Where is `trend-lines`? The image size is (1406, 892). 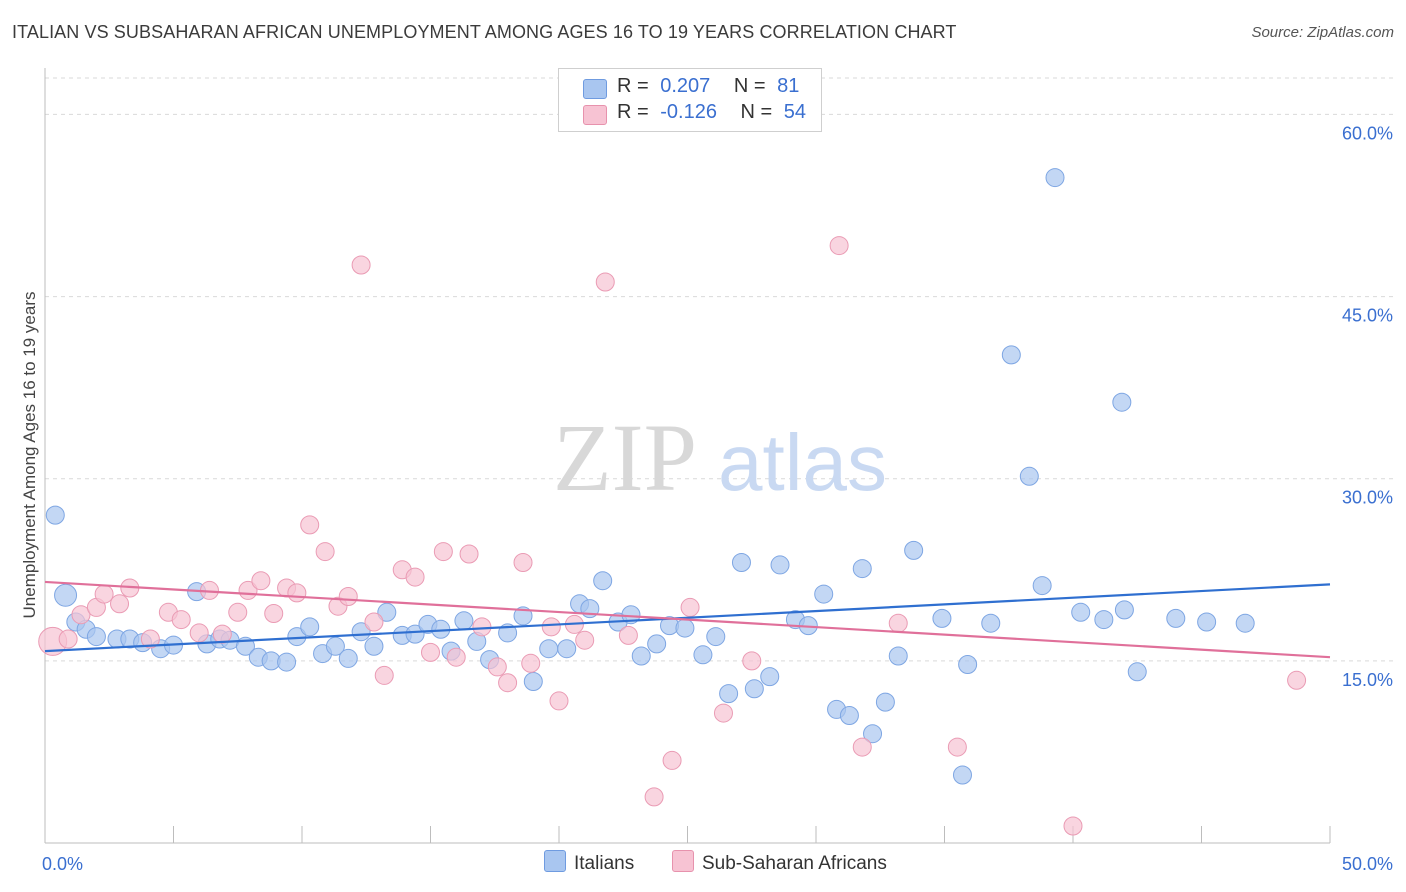 trend-lines is located at coordinates (687, 619).